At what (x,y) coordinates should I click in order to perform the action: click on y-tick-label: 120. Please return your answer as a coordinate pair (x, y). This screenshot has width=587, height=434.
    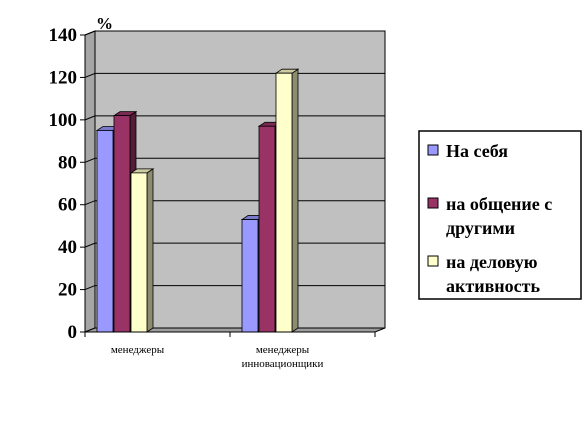
    Looking at the image, I should click on (63, 77).